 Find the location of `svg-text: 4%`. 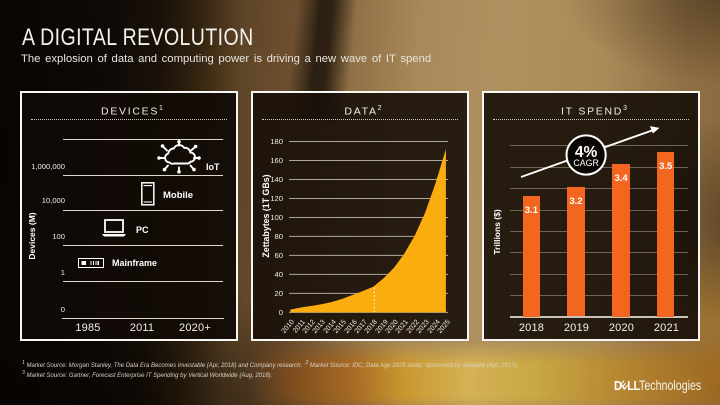

svg-text: 4% is located at coordinates (586, 152).